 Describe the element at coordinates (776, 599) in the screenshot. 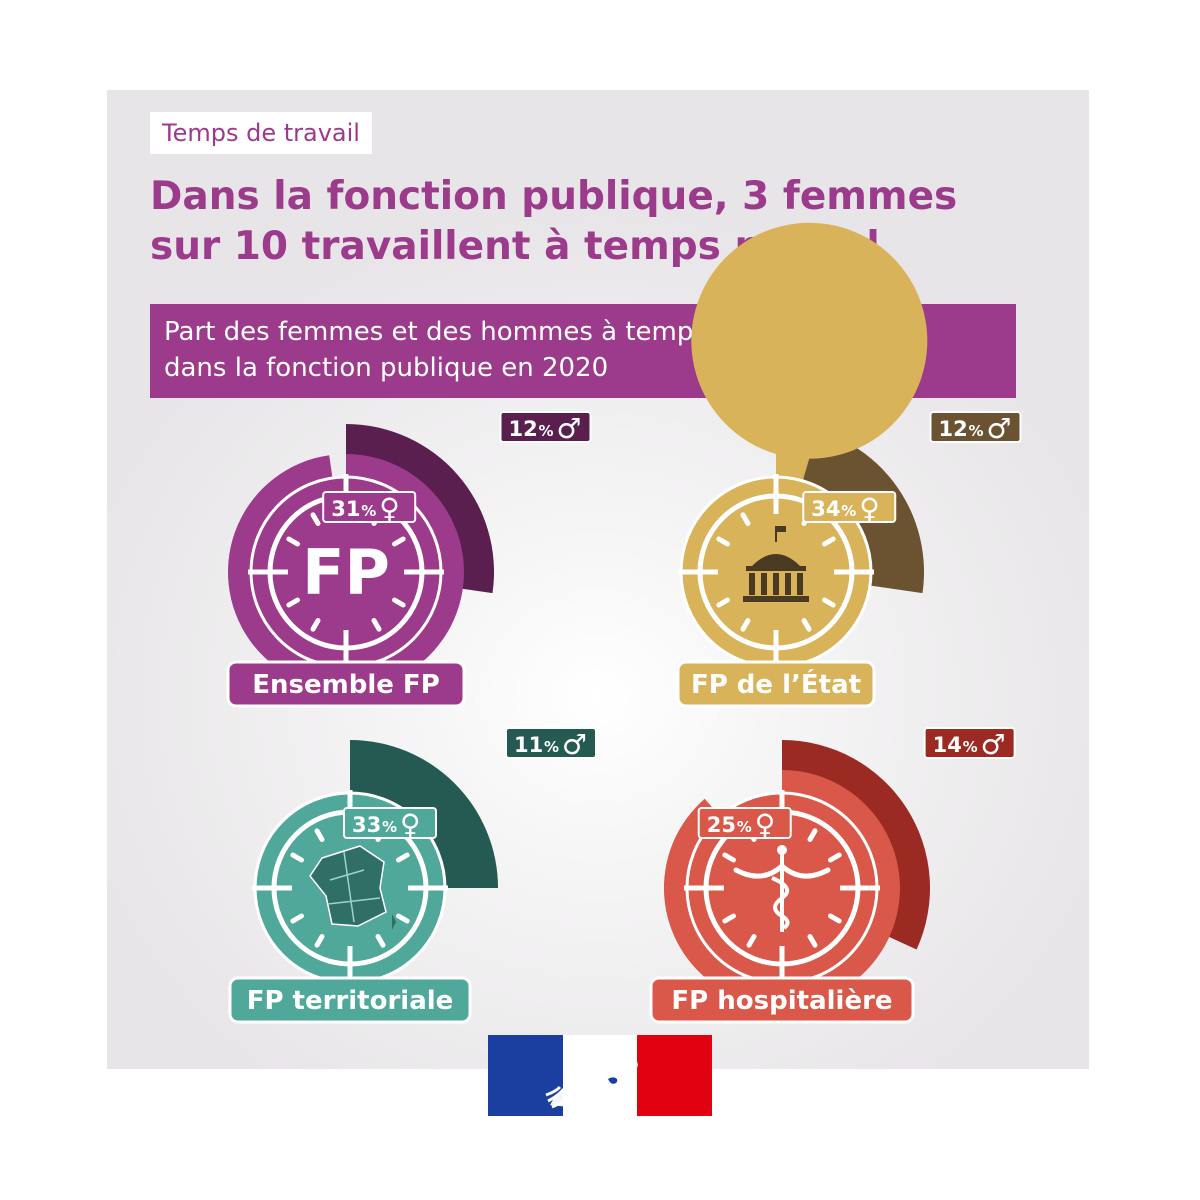

I see `building-base` at that location.